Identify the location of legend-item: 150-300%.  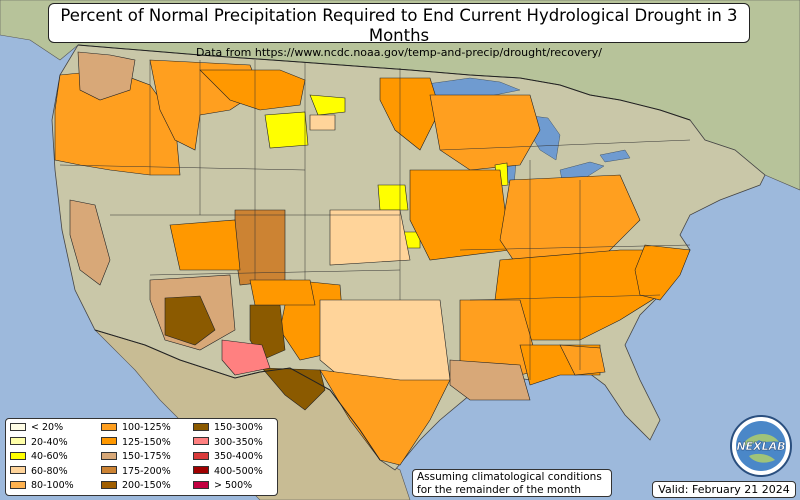
(228, 427).